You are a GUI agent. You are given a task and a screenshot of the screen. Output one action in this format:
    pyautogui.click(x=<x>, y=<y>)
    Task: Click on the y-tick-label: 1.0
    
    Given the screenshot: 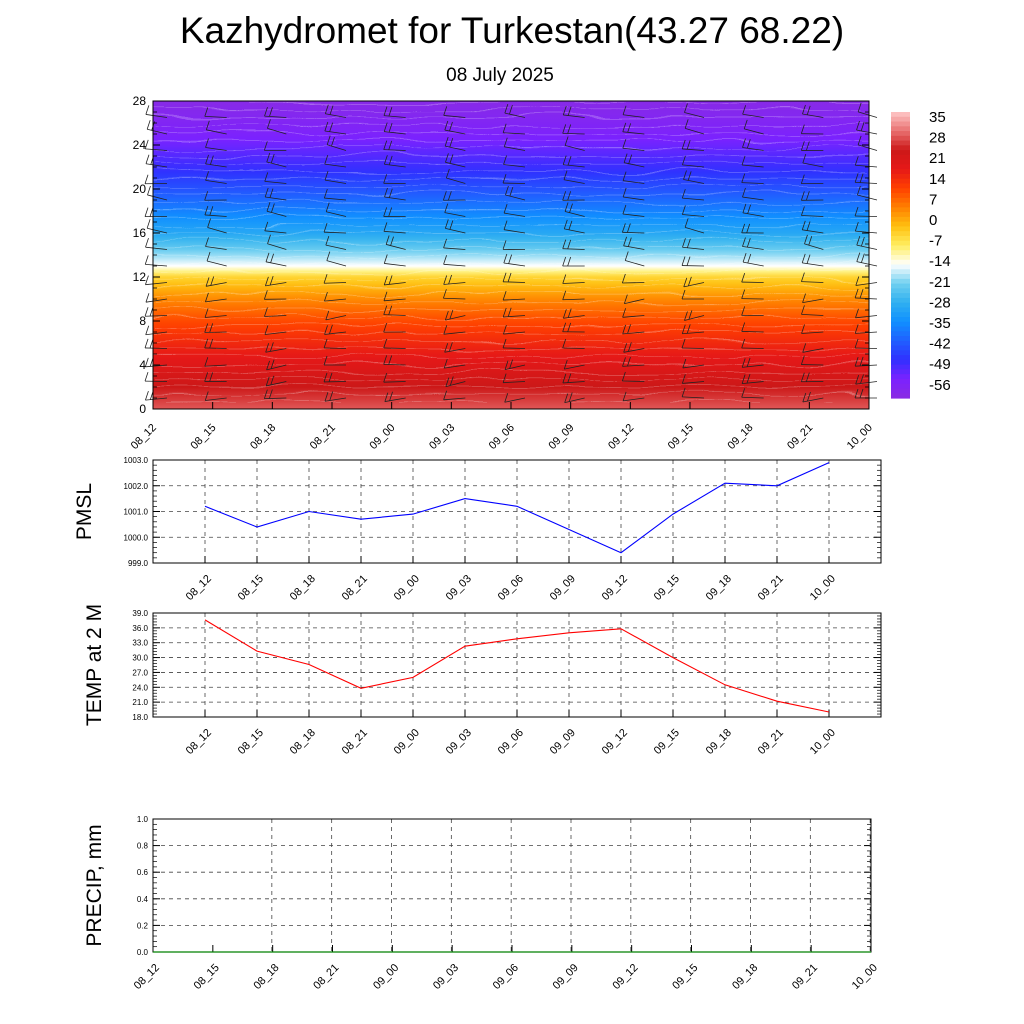 What is the action you would take?
    pyautogui.click(x=143, y=819)
    